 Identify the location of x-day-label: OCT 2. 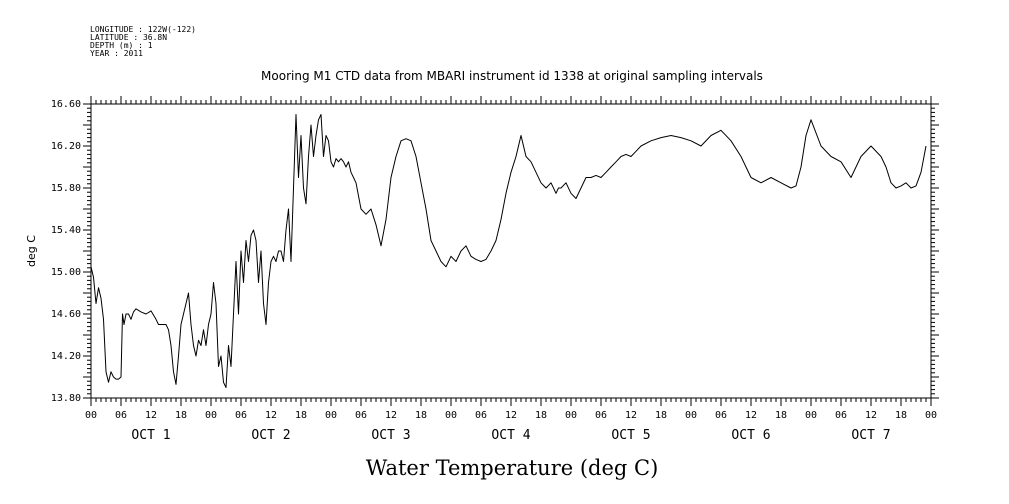
(270, 435).